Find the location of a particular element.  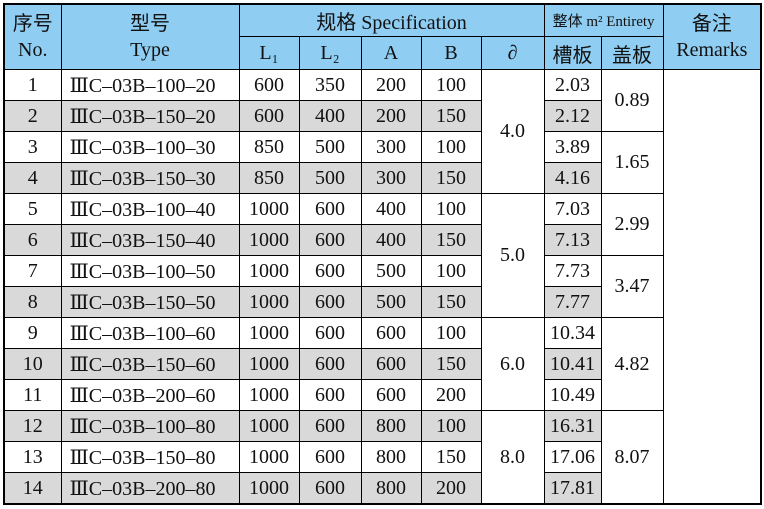

cover-cell: 0.89 is located at coordinates (632, 100).